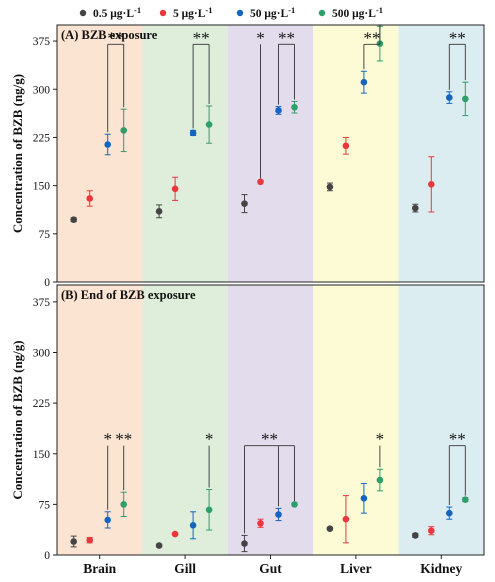  I want to click on x-category-label: Brain, so click(99, 568).